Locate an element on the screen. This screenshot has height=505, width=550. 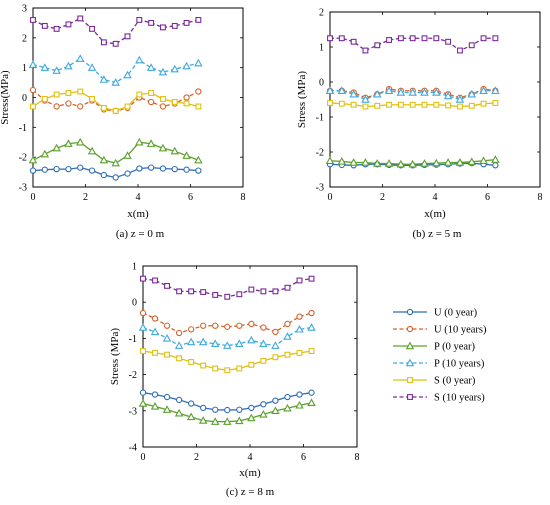
y-tick-label: -1 is located at coordinates (133, 339).